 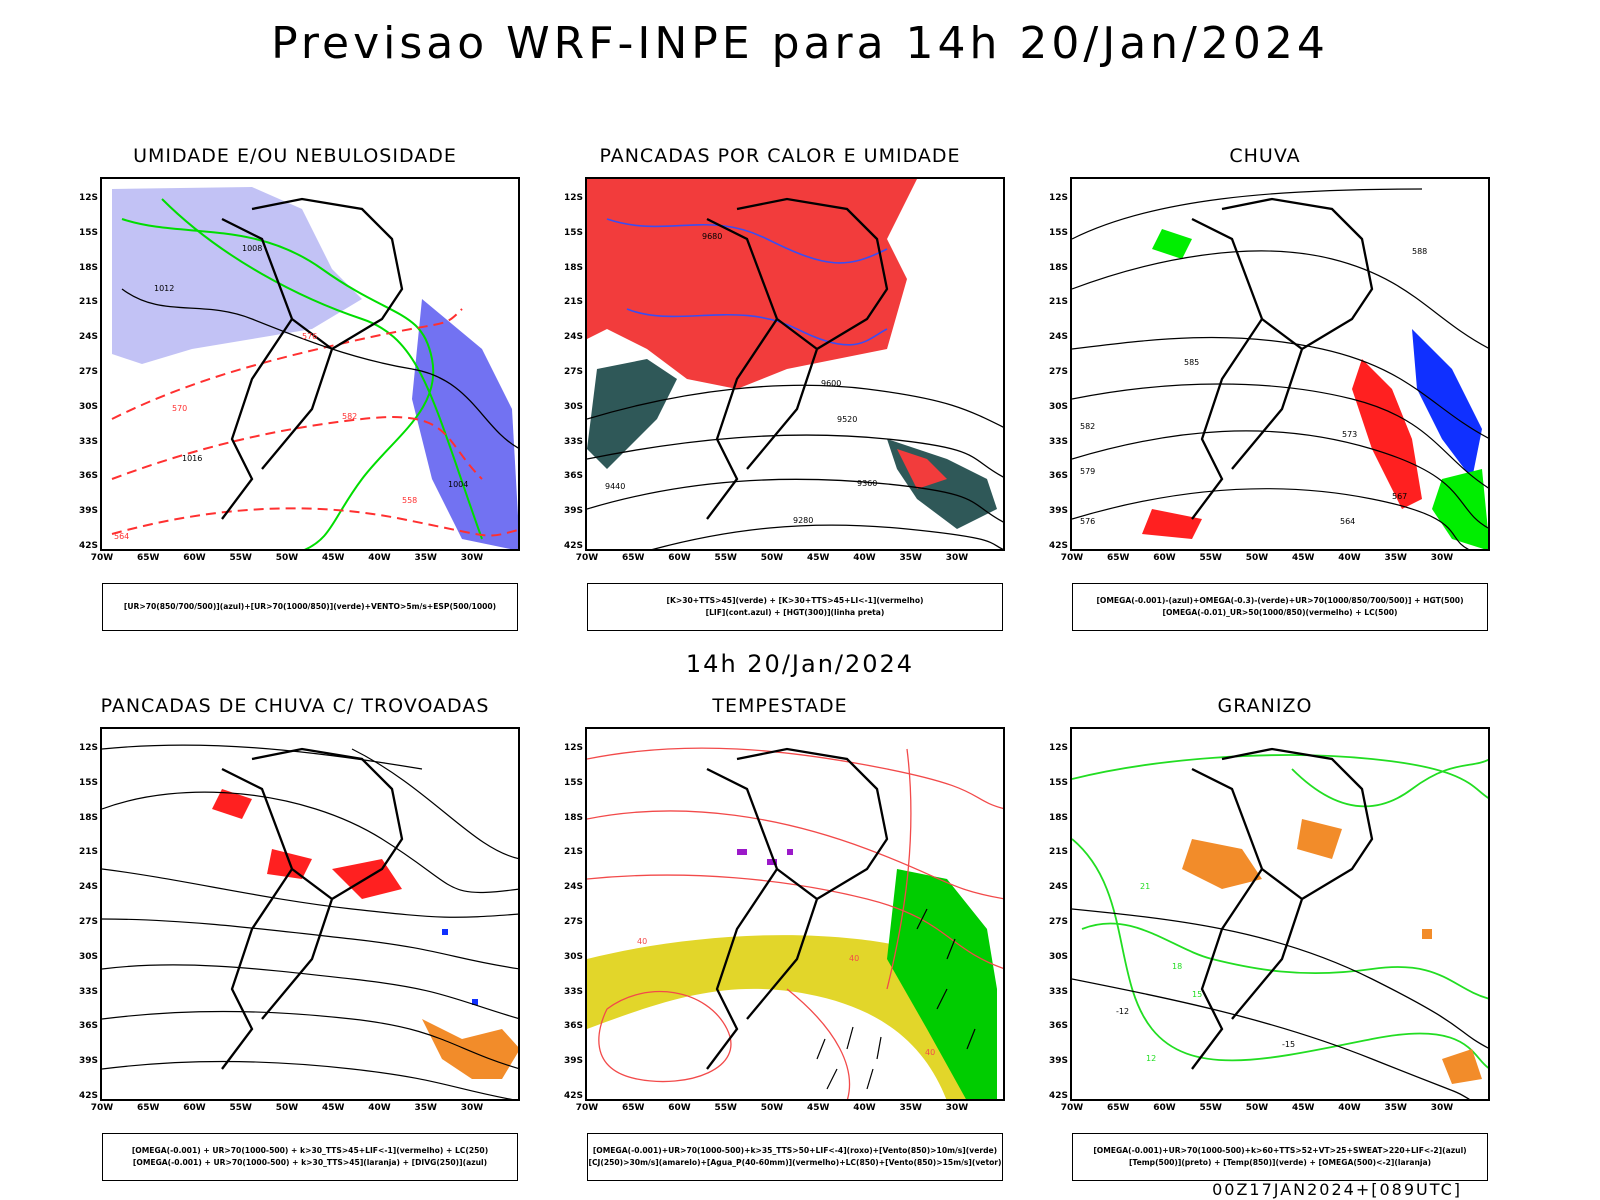 I want to click on contour-label: 564, so click(x=121, y=536).